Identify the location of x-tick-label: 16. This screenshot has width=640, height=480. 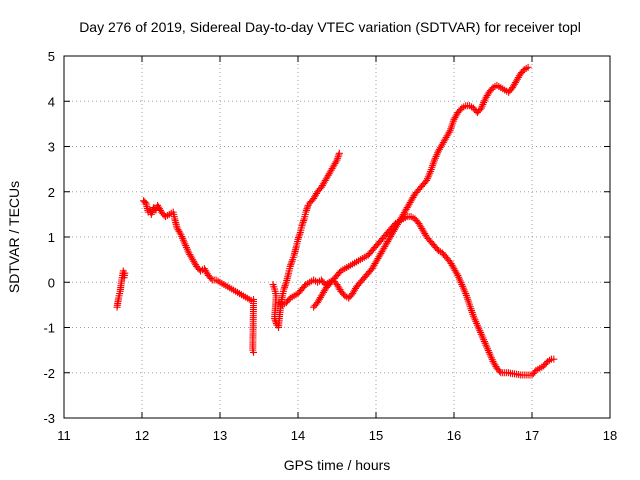
(454, 435).